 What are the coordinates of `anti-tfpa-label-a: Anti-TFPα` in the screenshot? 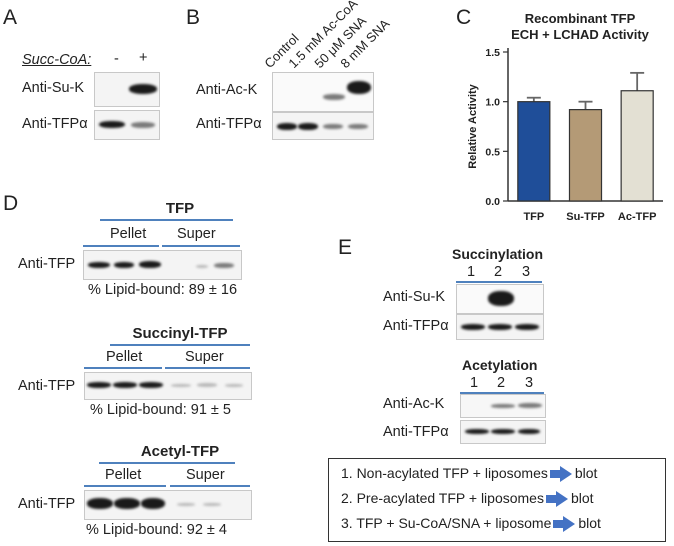 It's located at (55, 124).